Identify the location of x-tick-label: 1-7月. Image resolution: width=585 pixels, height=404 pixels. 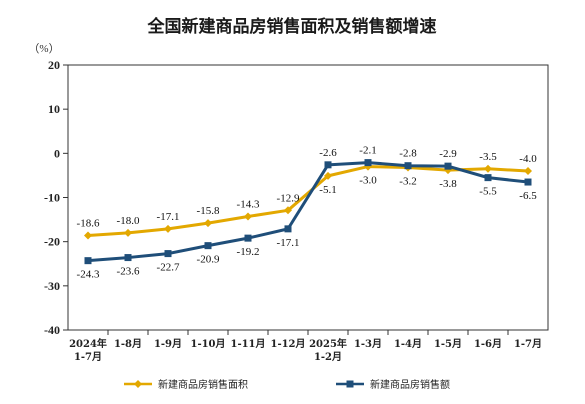
(528, 344).